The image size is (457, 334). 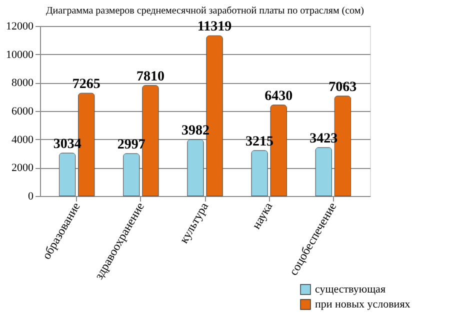 I want to click on y-tick-label: 6000, so click(x=23, y=112).